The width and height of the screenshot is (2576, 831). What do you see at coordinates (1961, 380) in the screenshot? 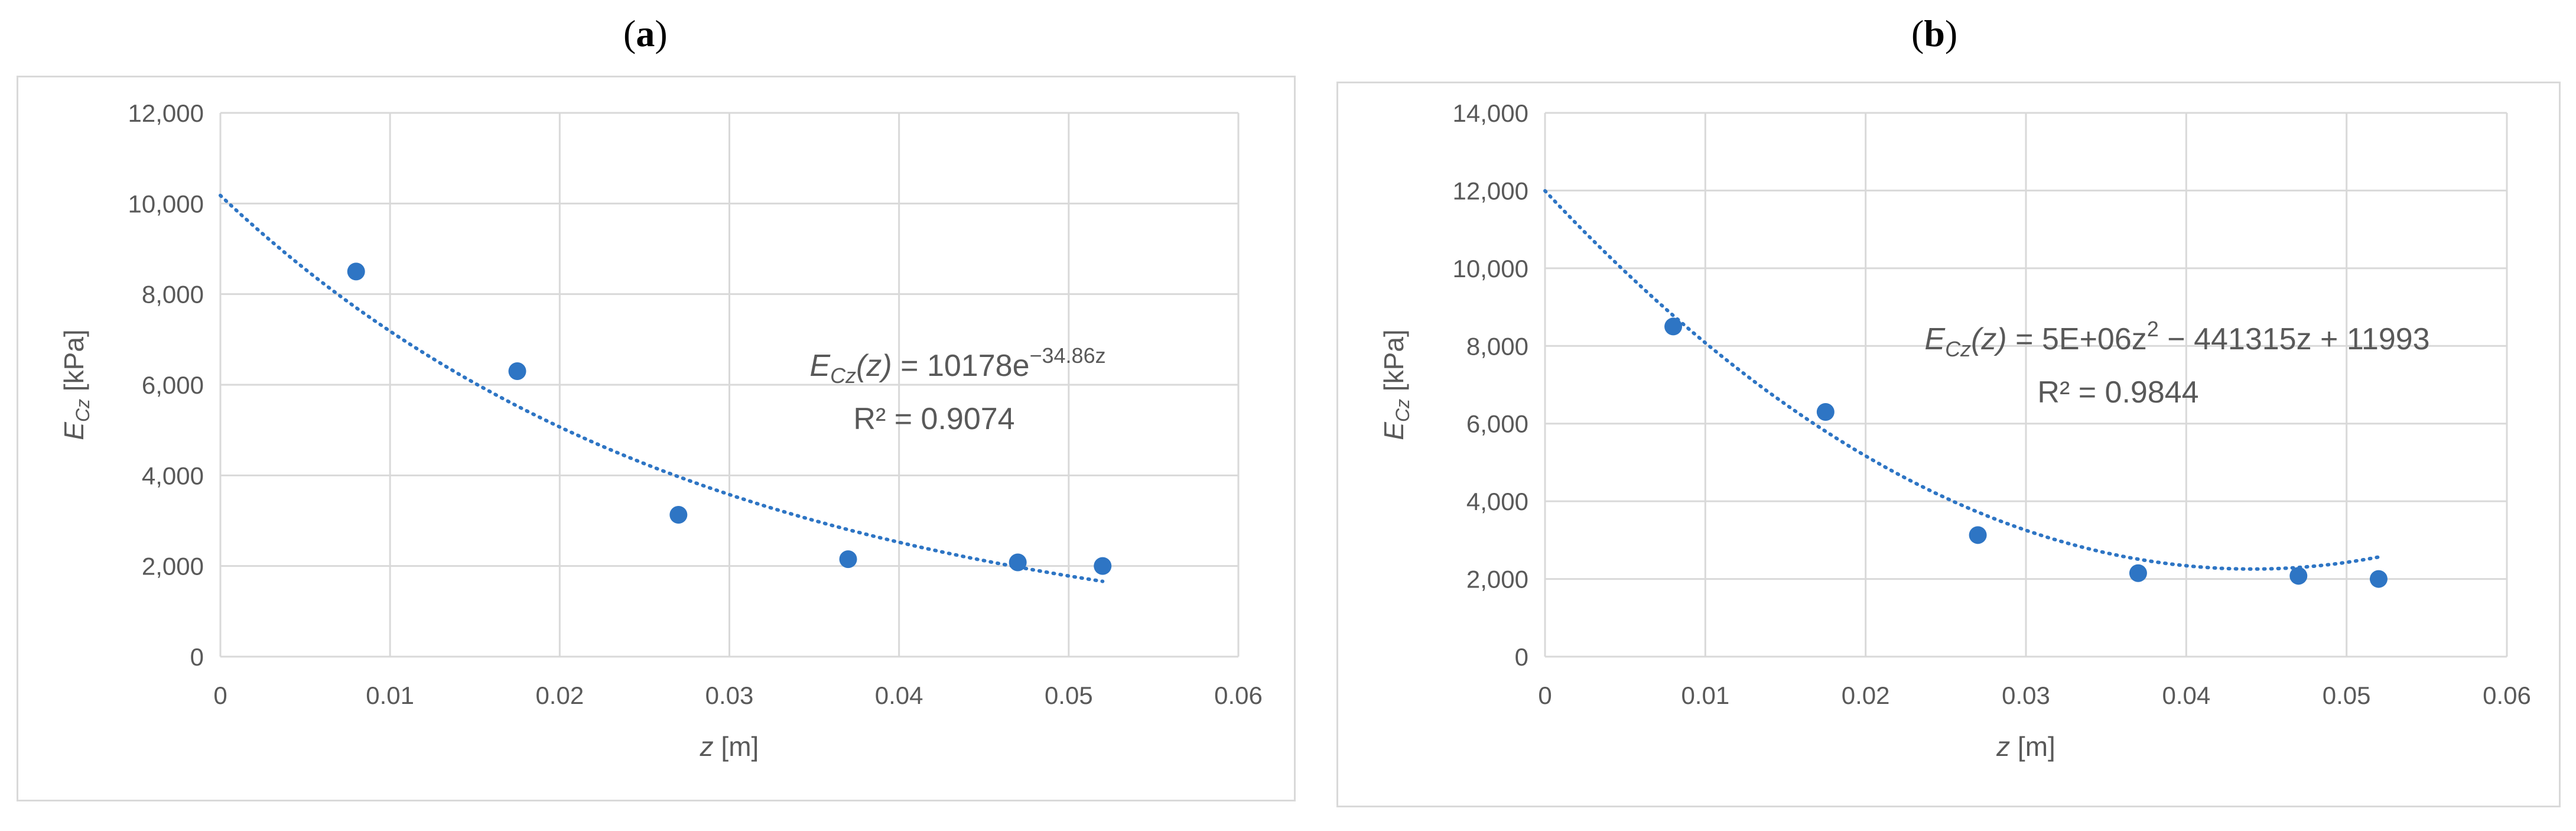
I see `trendline` at bounding box center [1961, 380].